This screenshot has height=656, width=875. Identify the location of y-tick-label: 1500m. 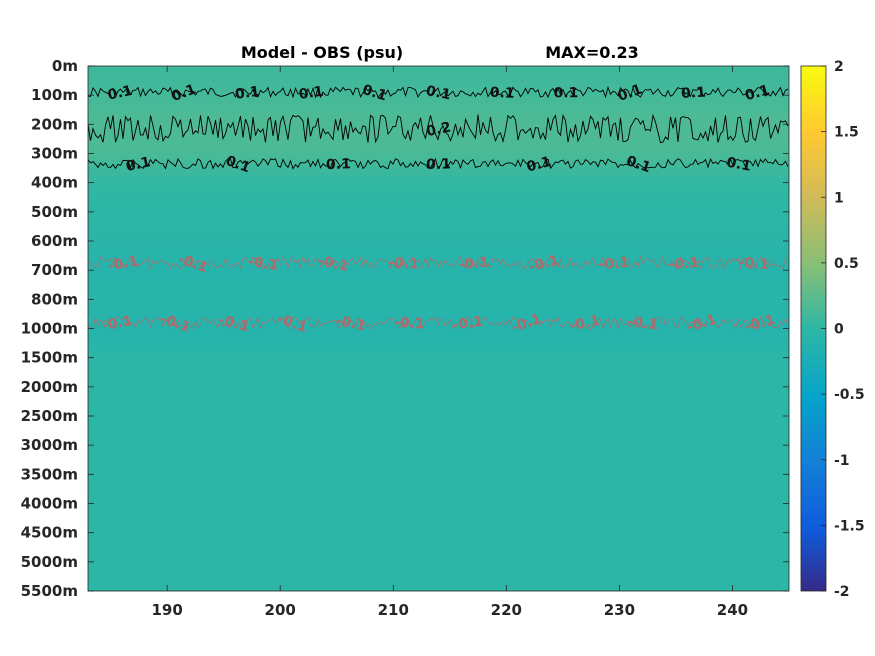
(49, 358).